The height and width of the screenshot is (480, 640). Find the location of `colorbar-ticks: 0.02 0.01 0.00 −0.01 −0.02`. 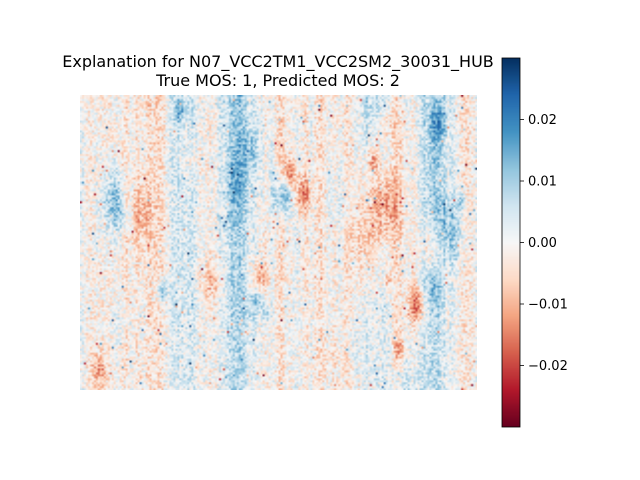

colorbar-ticks: 0.02 0.01 0.00 −0.01 −0.02 is located at coordinates (544, 243).